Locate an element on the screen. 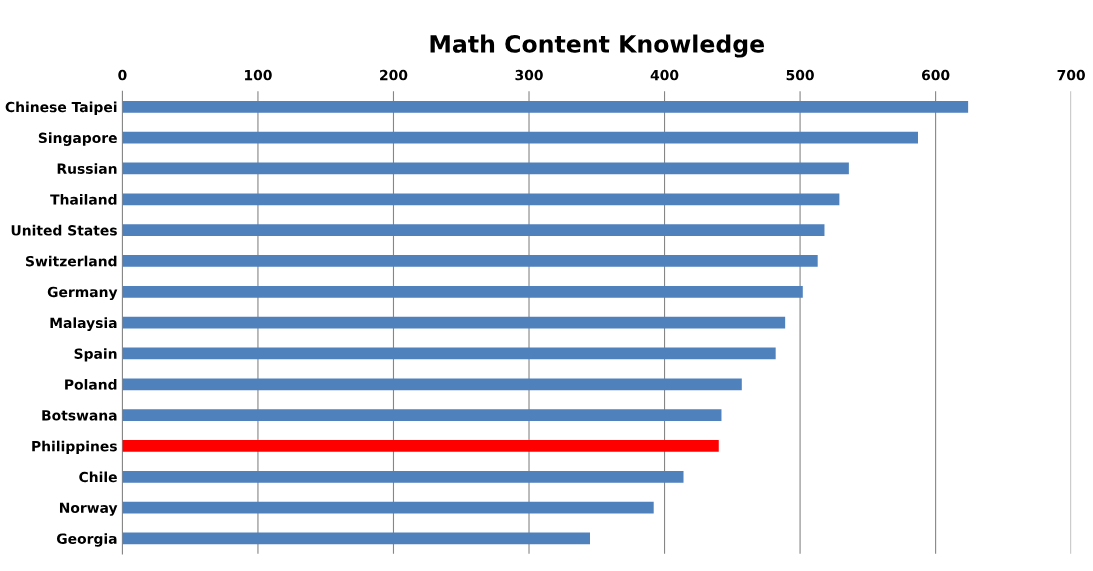  y-tick-label: Poland is located at coordinates (91, 384).